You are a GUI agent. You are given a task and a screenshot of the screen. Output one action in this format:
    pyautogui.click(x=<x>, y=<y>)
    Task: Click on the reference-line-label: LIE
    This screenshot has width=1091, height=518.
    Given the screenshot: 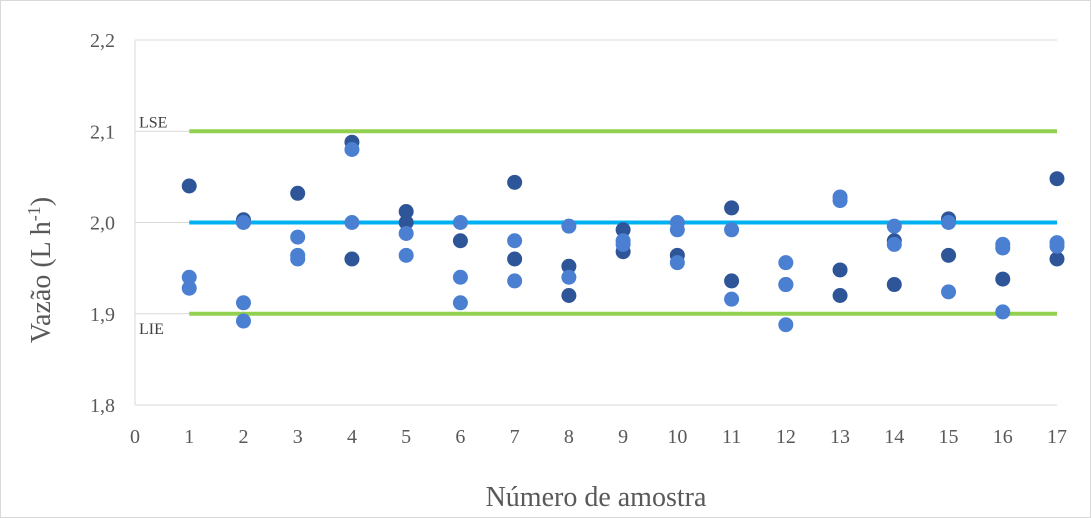 What is the action you would take?
    pyautogui.click(x=151, y=329)
    